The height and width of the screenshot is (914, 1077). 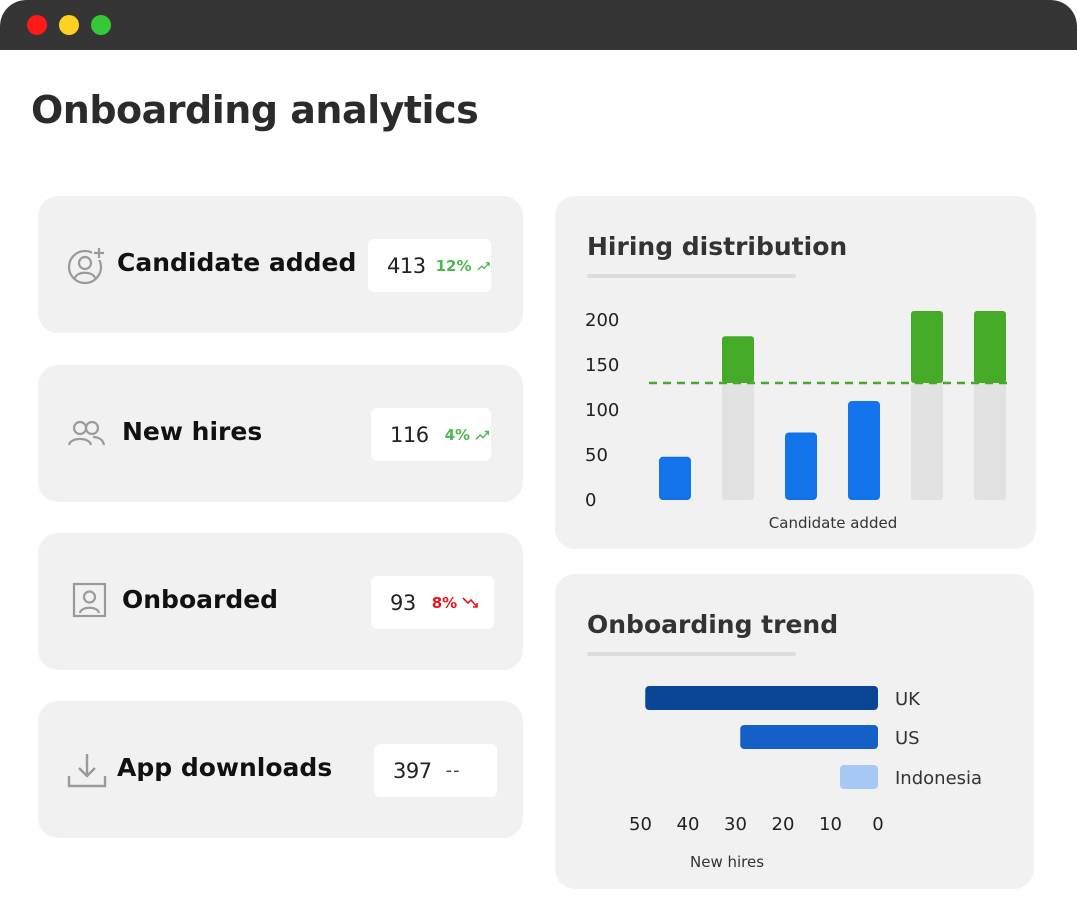 What do you see at coordinates (640, 824) in the screenshot?
I see `x-tick-label: 50` at bounding box center [640, 824].